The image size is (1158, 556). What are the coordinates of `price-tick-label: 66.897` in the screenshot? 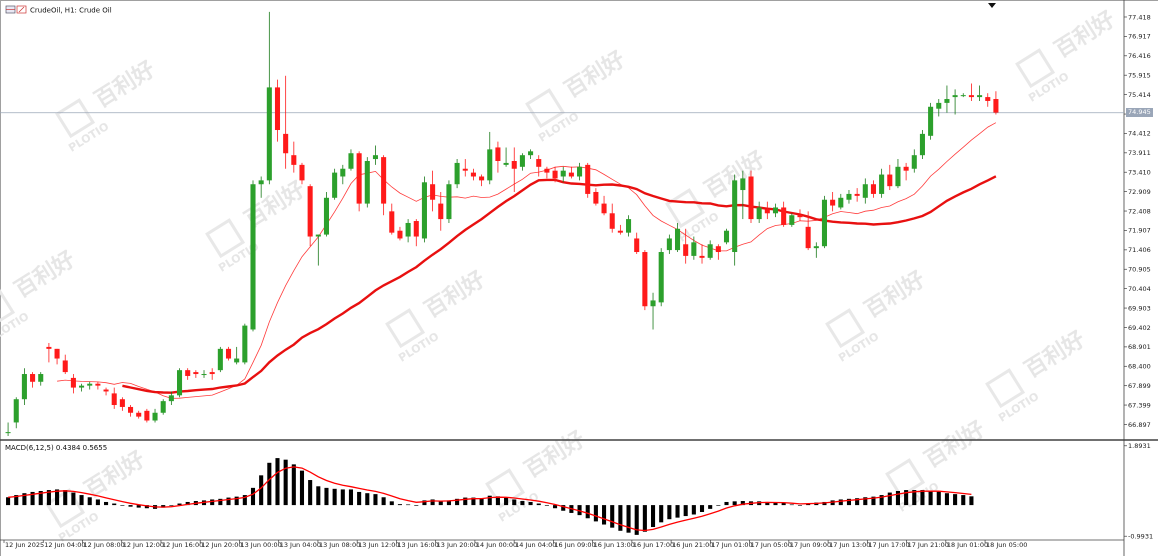 It's located at (1139, 425).